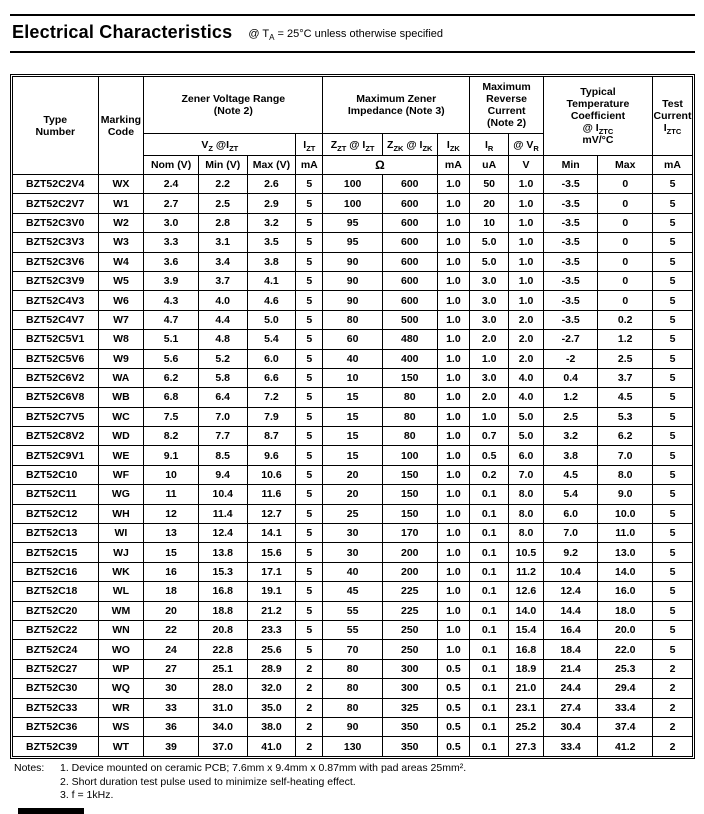  What do you see at coordinates (220, 144) in the screenshot?
I see `symbol-header-vz: VZ @IZT` at bounding box center [220, 144].